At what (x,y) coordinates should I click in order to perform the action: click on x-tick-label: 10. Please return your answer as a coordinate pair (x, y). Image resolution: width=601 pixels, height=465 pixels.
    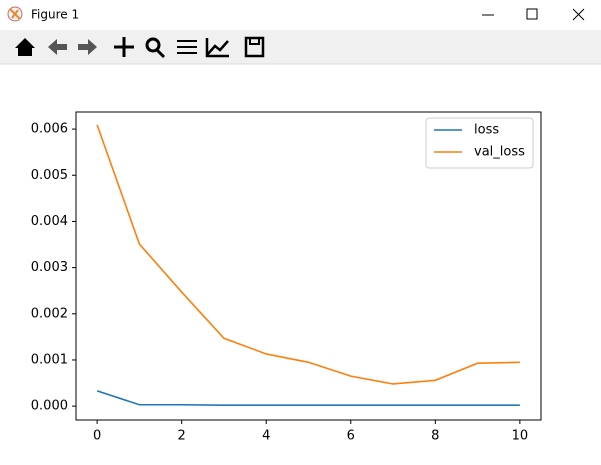
    Looking at the image, I should click on (520, 436).